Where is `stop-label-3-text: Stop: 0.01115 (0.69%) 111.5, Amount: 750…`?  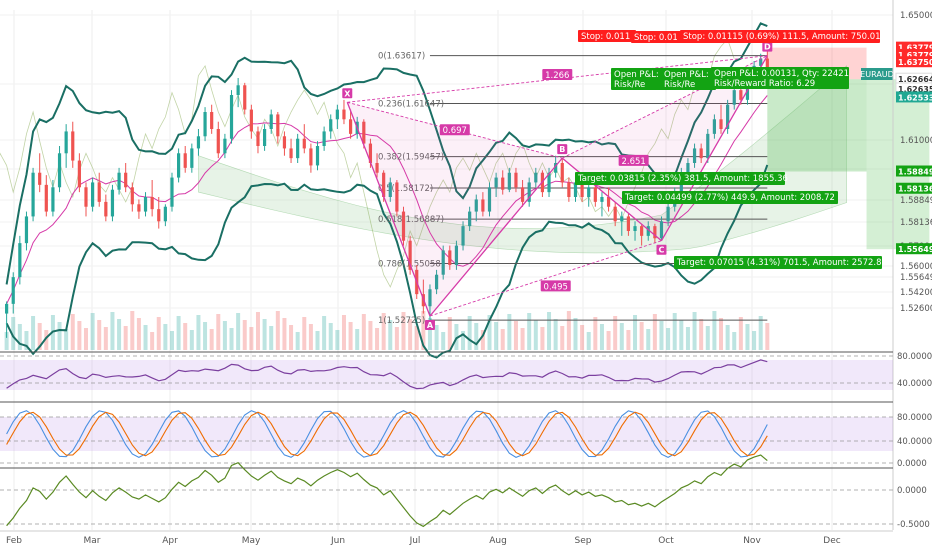
stop-label-3-text: Stop: 0.01115 (0.69%) 111.5, Amount: 750… is located at coordinates (782, 37).